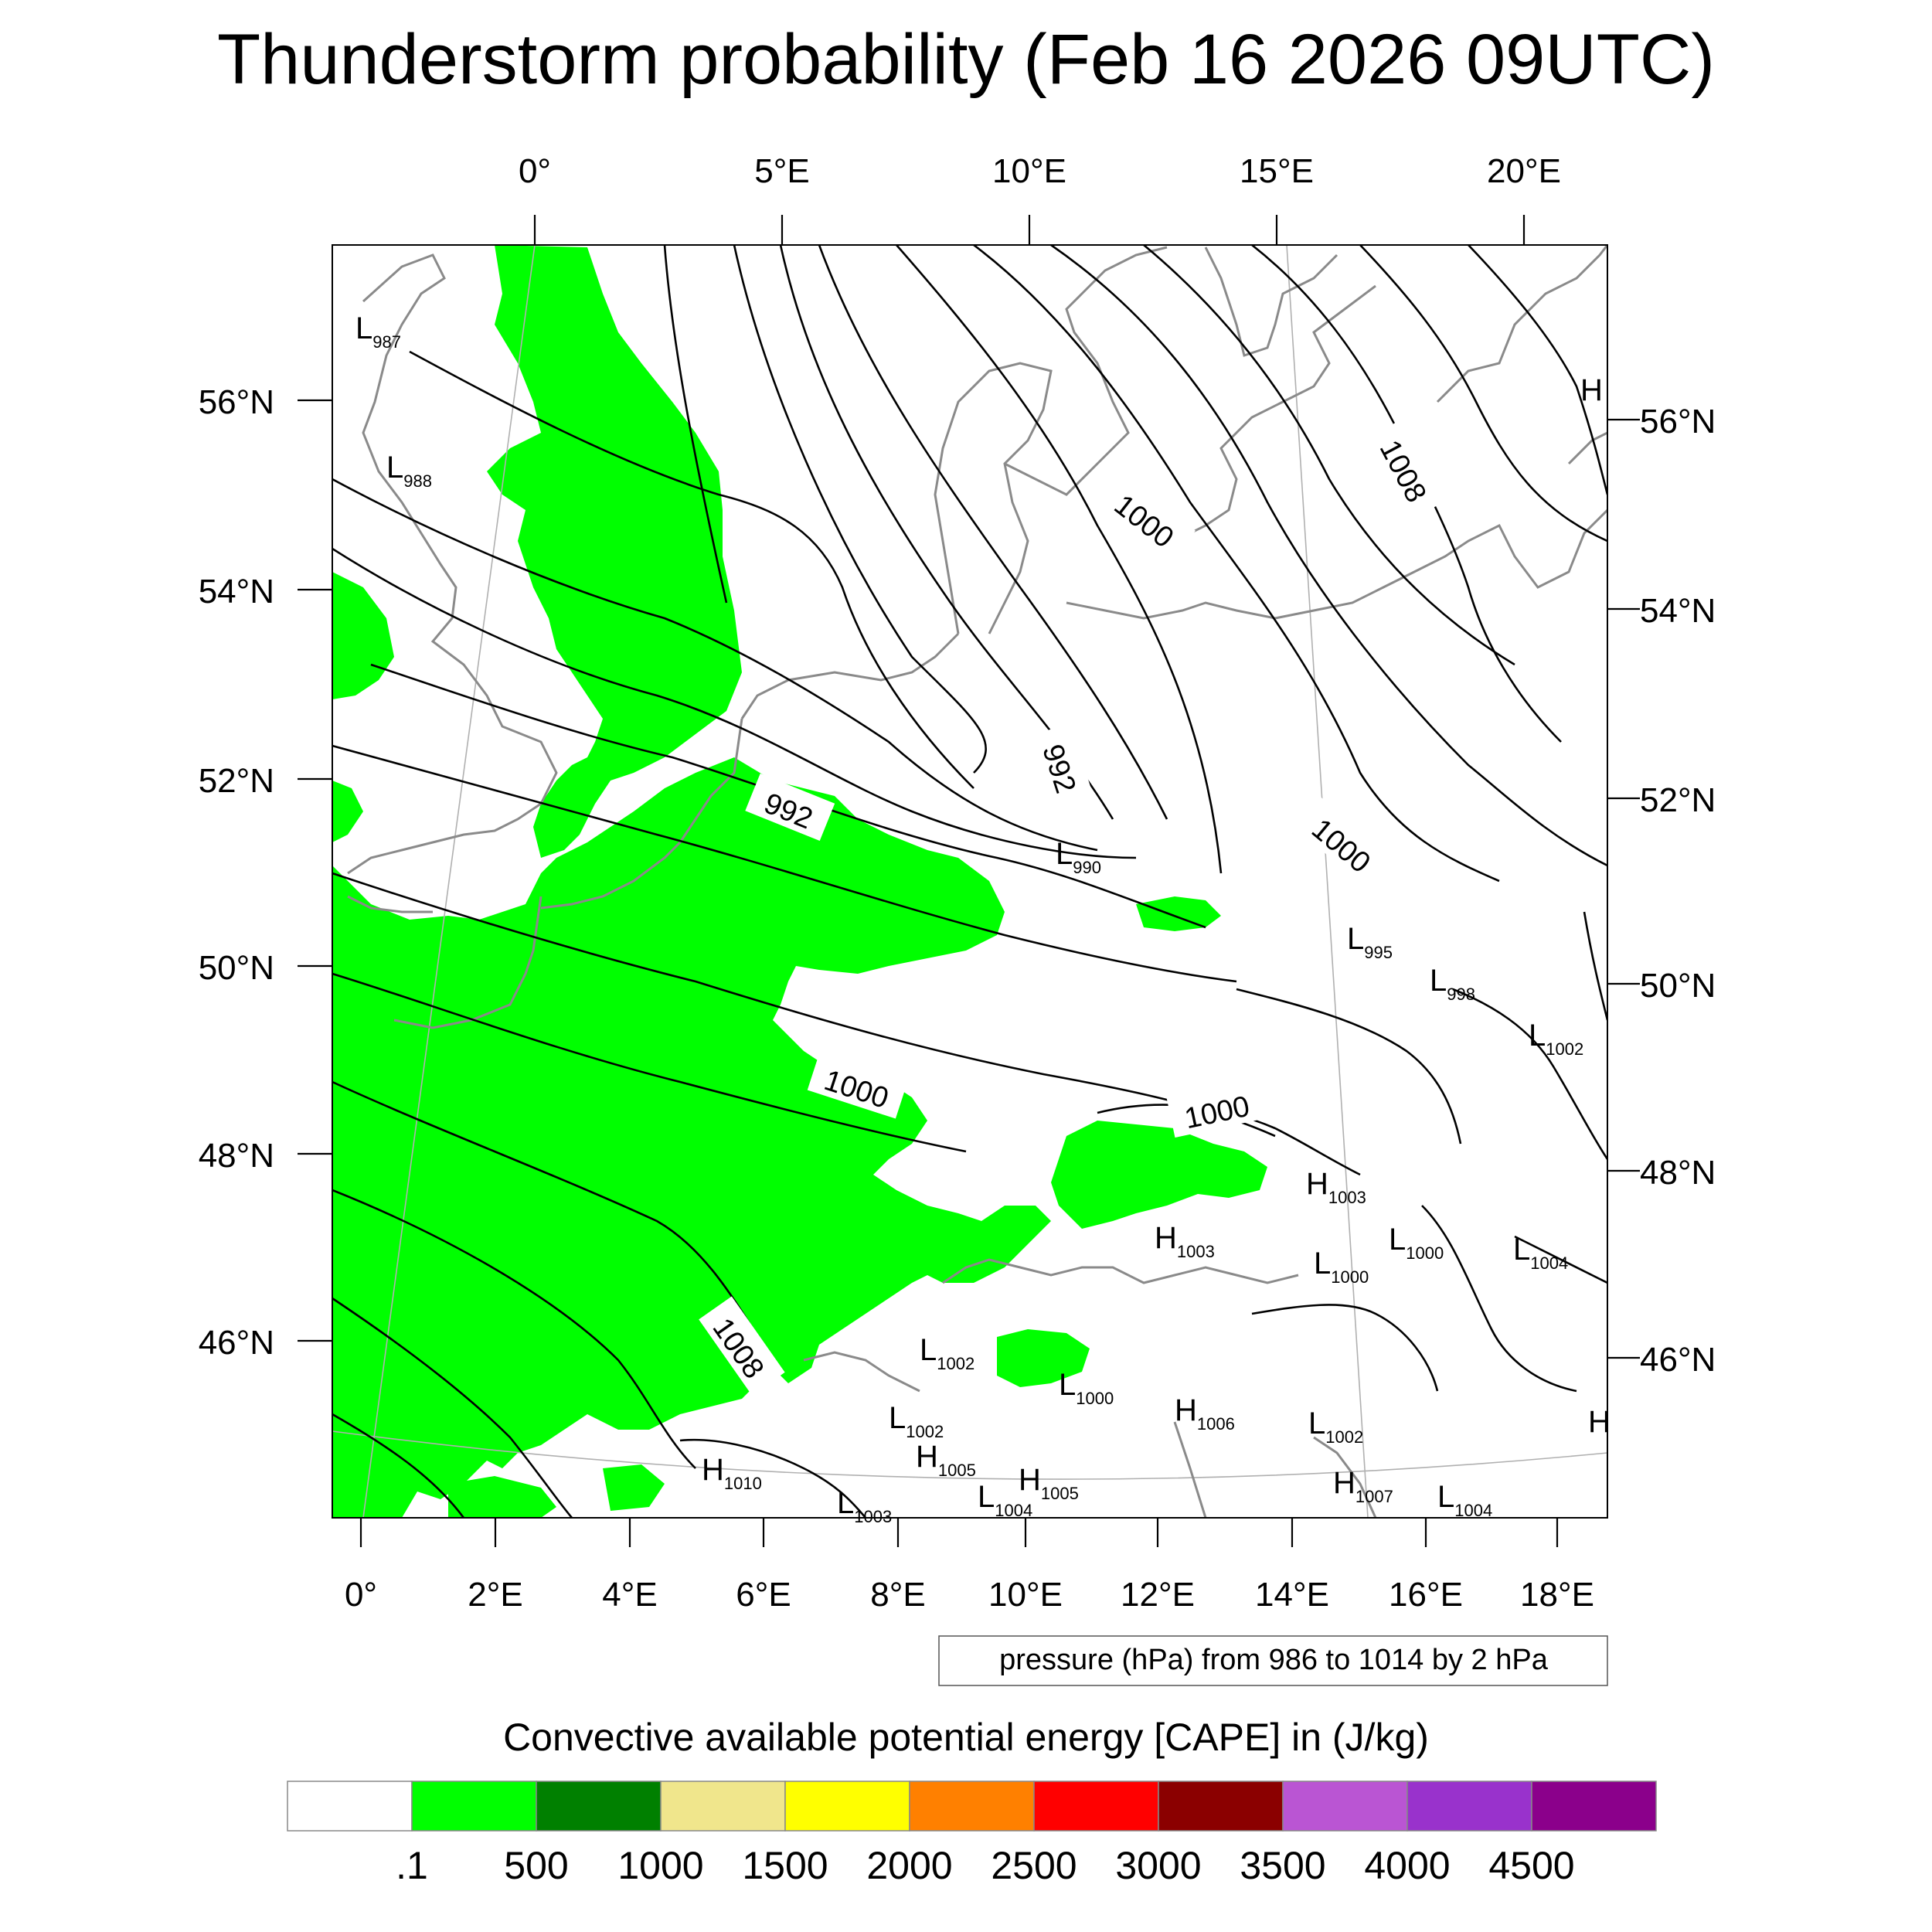 This screenshot has height=1932, width=1932. What do you see at coordinates (1678, 1173) in the screenshot?
I see `right-lat-label: 48°N` at bounding box center [1678, 1173].